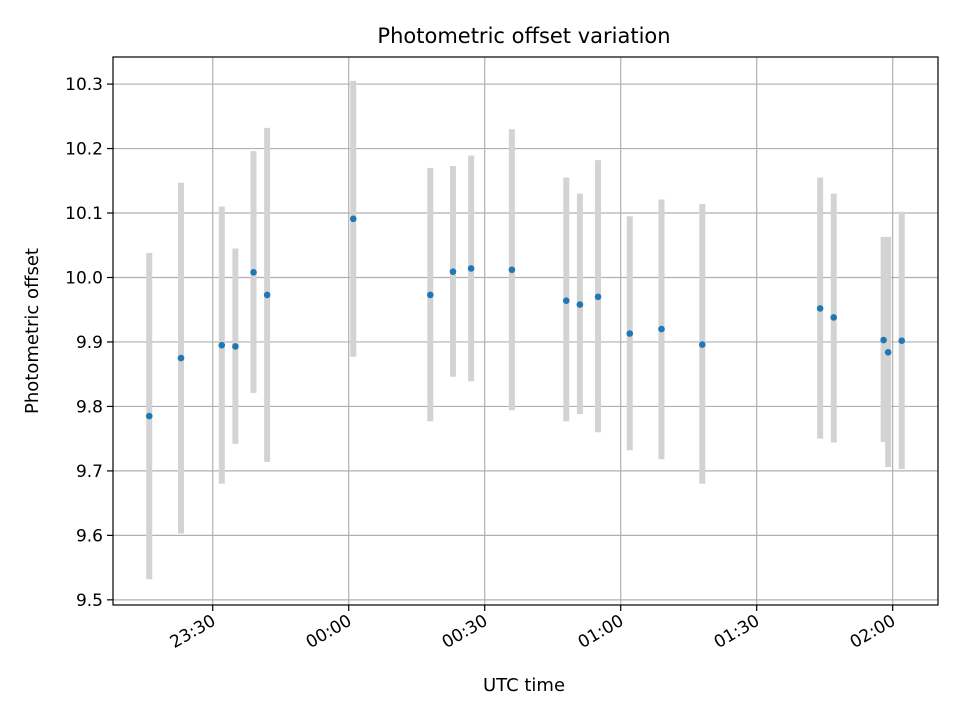 Image resolution: width=960 pixels, height=720 pixels. What do you see at coordinates (524, 685) in the screenshot?
I see `x-axis-title: UTC time` at bounding box center [524, 685].